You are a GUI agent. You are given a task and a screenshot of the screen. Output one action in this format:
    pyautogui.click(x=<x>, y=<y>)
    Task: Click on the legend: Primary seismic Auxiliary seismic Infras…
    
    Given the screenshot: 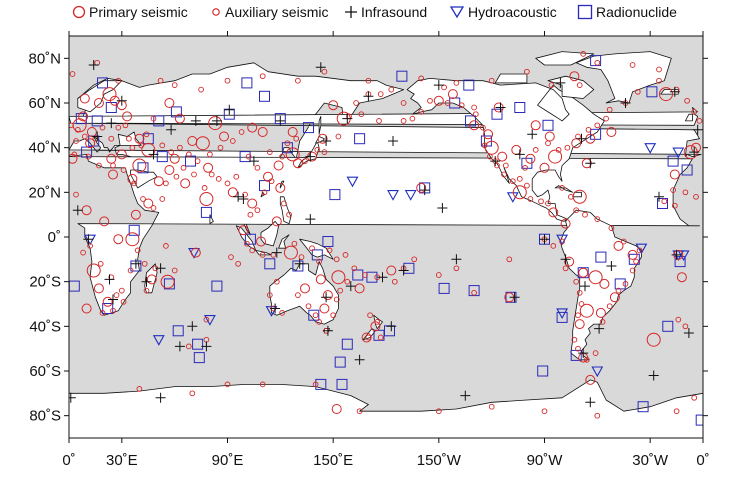 What is the action you would take?
    pyautogui.click(x=368, y=13)
    